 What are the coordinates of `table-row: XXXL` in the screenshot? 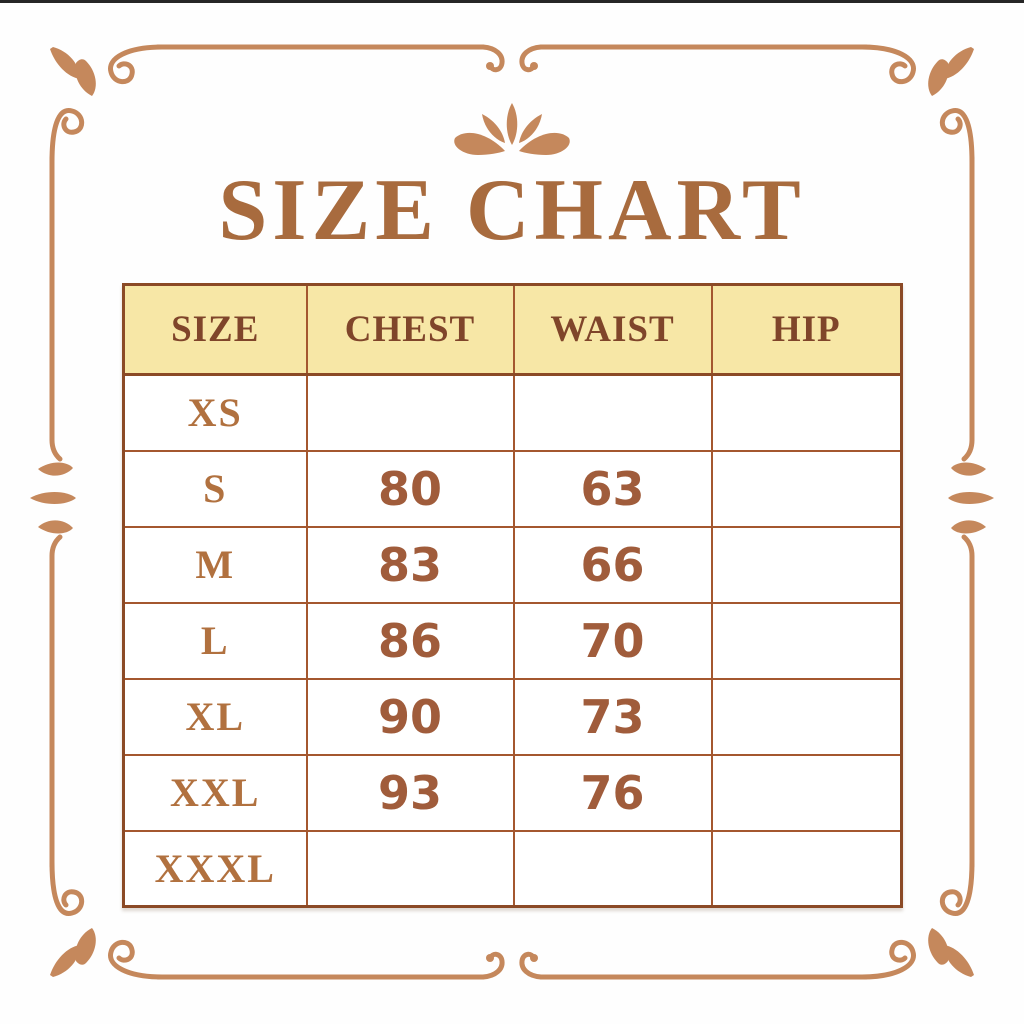 It's located at (512, 868).